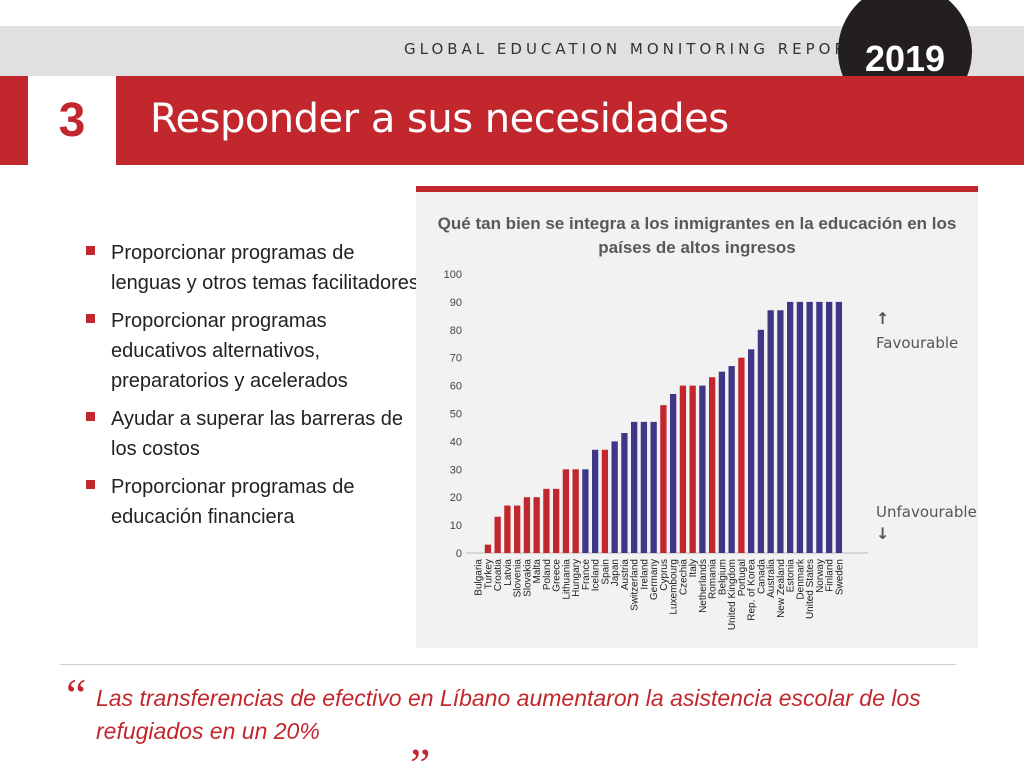  I want to click on x-tick-label: Netherlands, so click(703, 586).